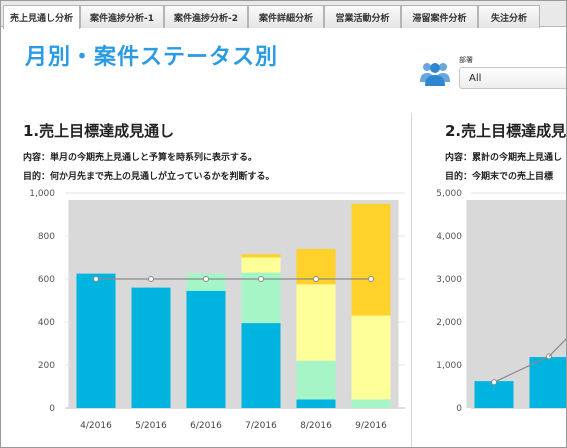  What do you see at coordinates (96, 426) in the screenshot?
I see `chart1-x-tick-label: 4/2016` at bounding box center [96, 426].